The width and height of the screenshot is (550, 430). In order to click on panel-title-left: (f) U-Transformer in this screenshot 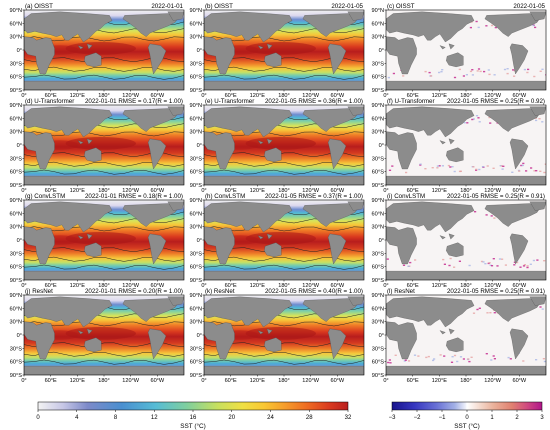, I will do `click(411, 101)`.